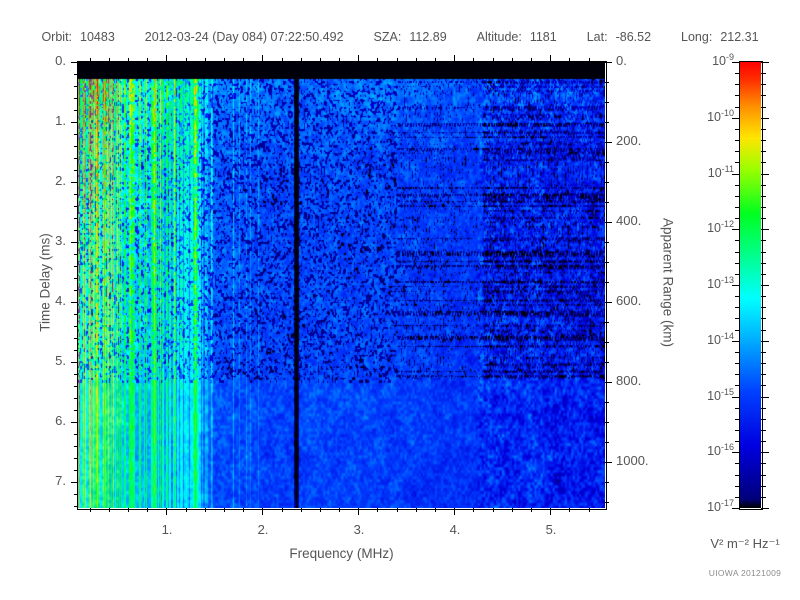 The height and width of the screenshot is (600, 800). I want to click on colorbar-tick-label-4: 10-13, so click(720, 283).